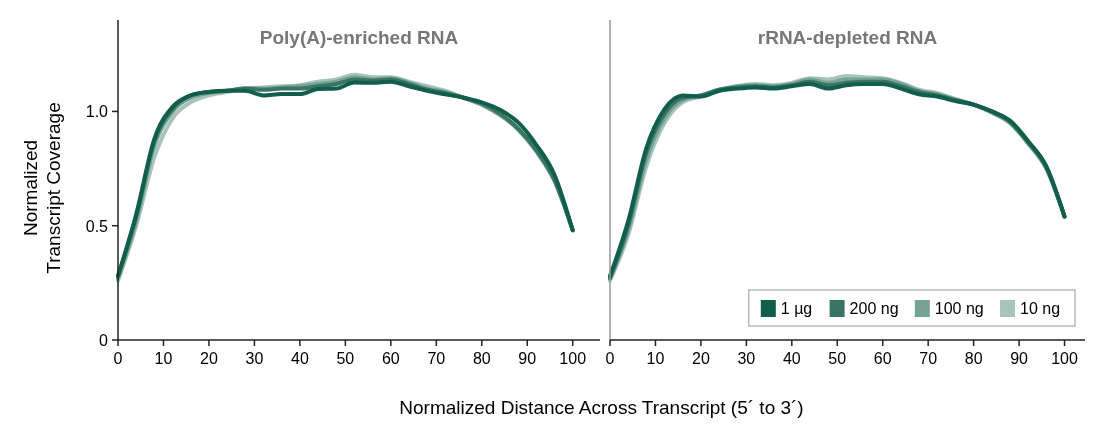 Image resolution: width=1107 pixels, height=432 pixels. I want to click on chart-title: Poly(A)-enriched RNA, so click(359, 37).